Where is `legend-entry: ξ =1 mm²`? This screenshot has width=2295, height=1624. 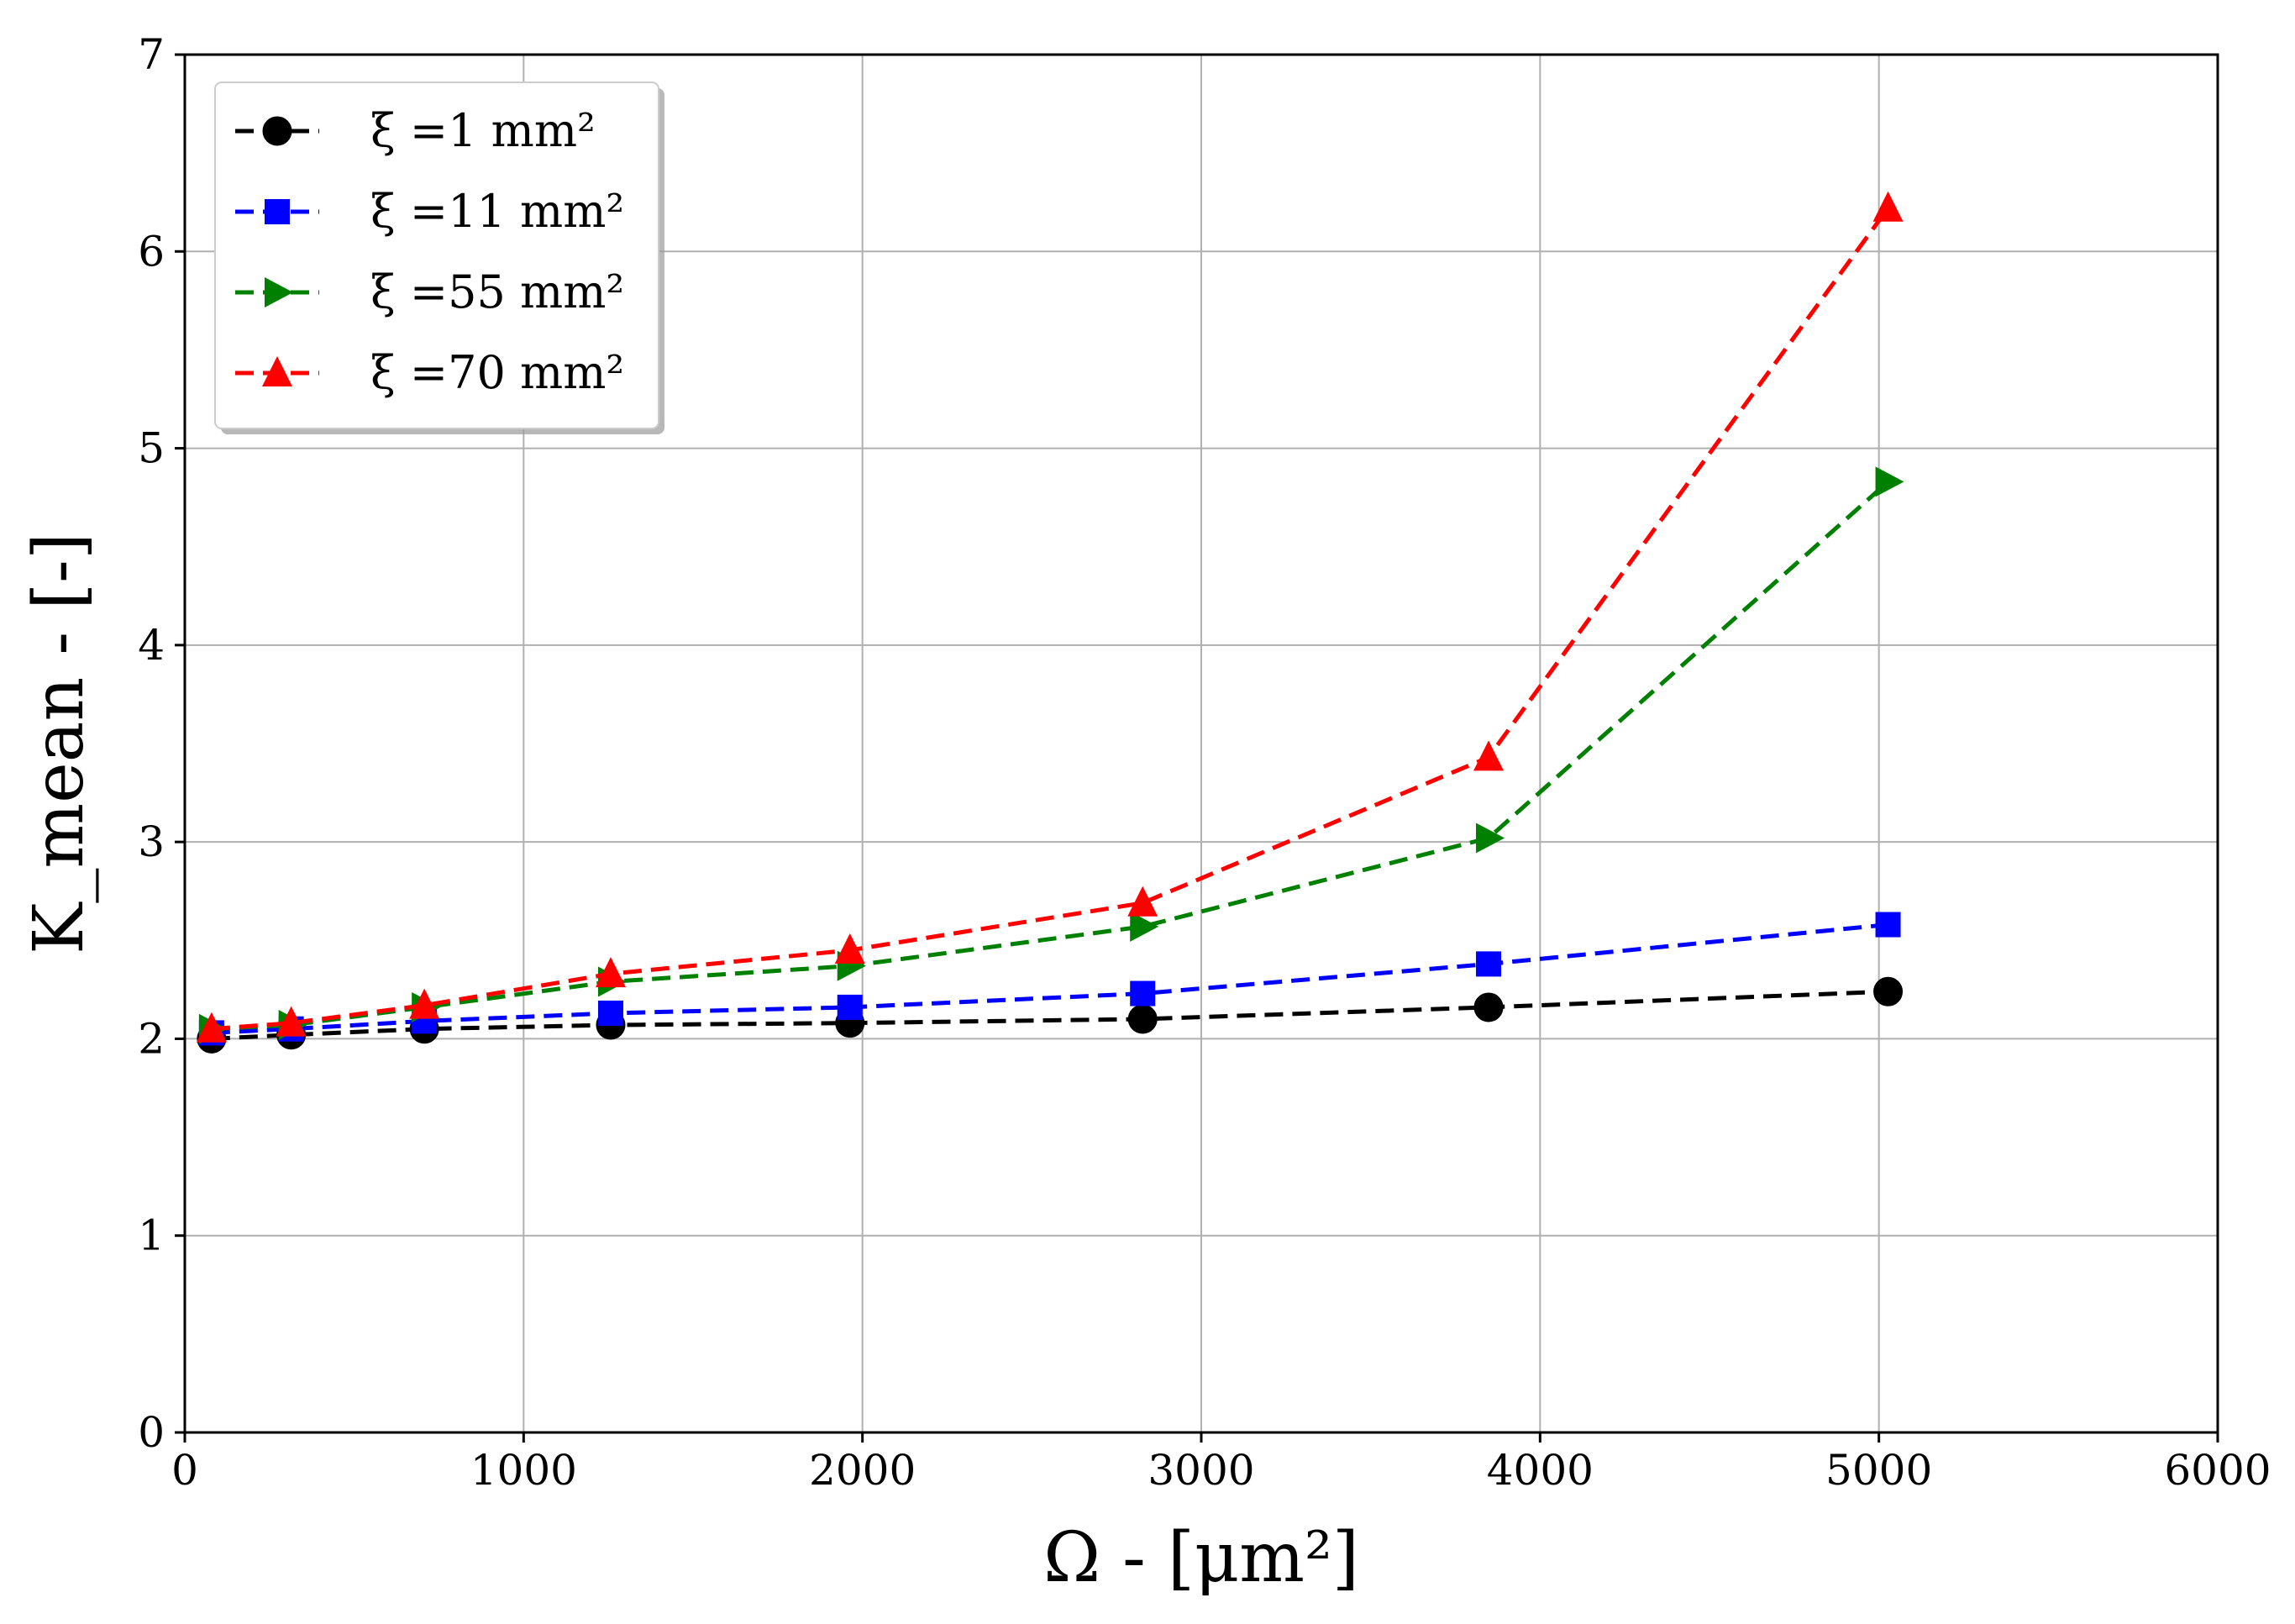 legend-entry: ξ =1 mm² is located at coordinates (415, 130).